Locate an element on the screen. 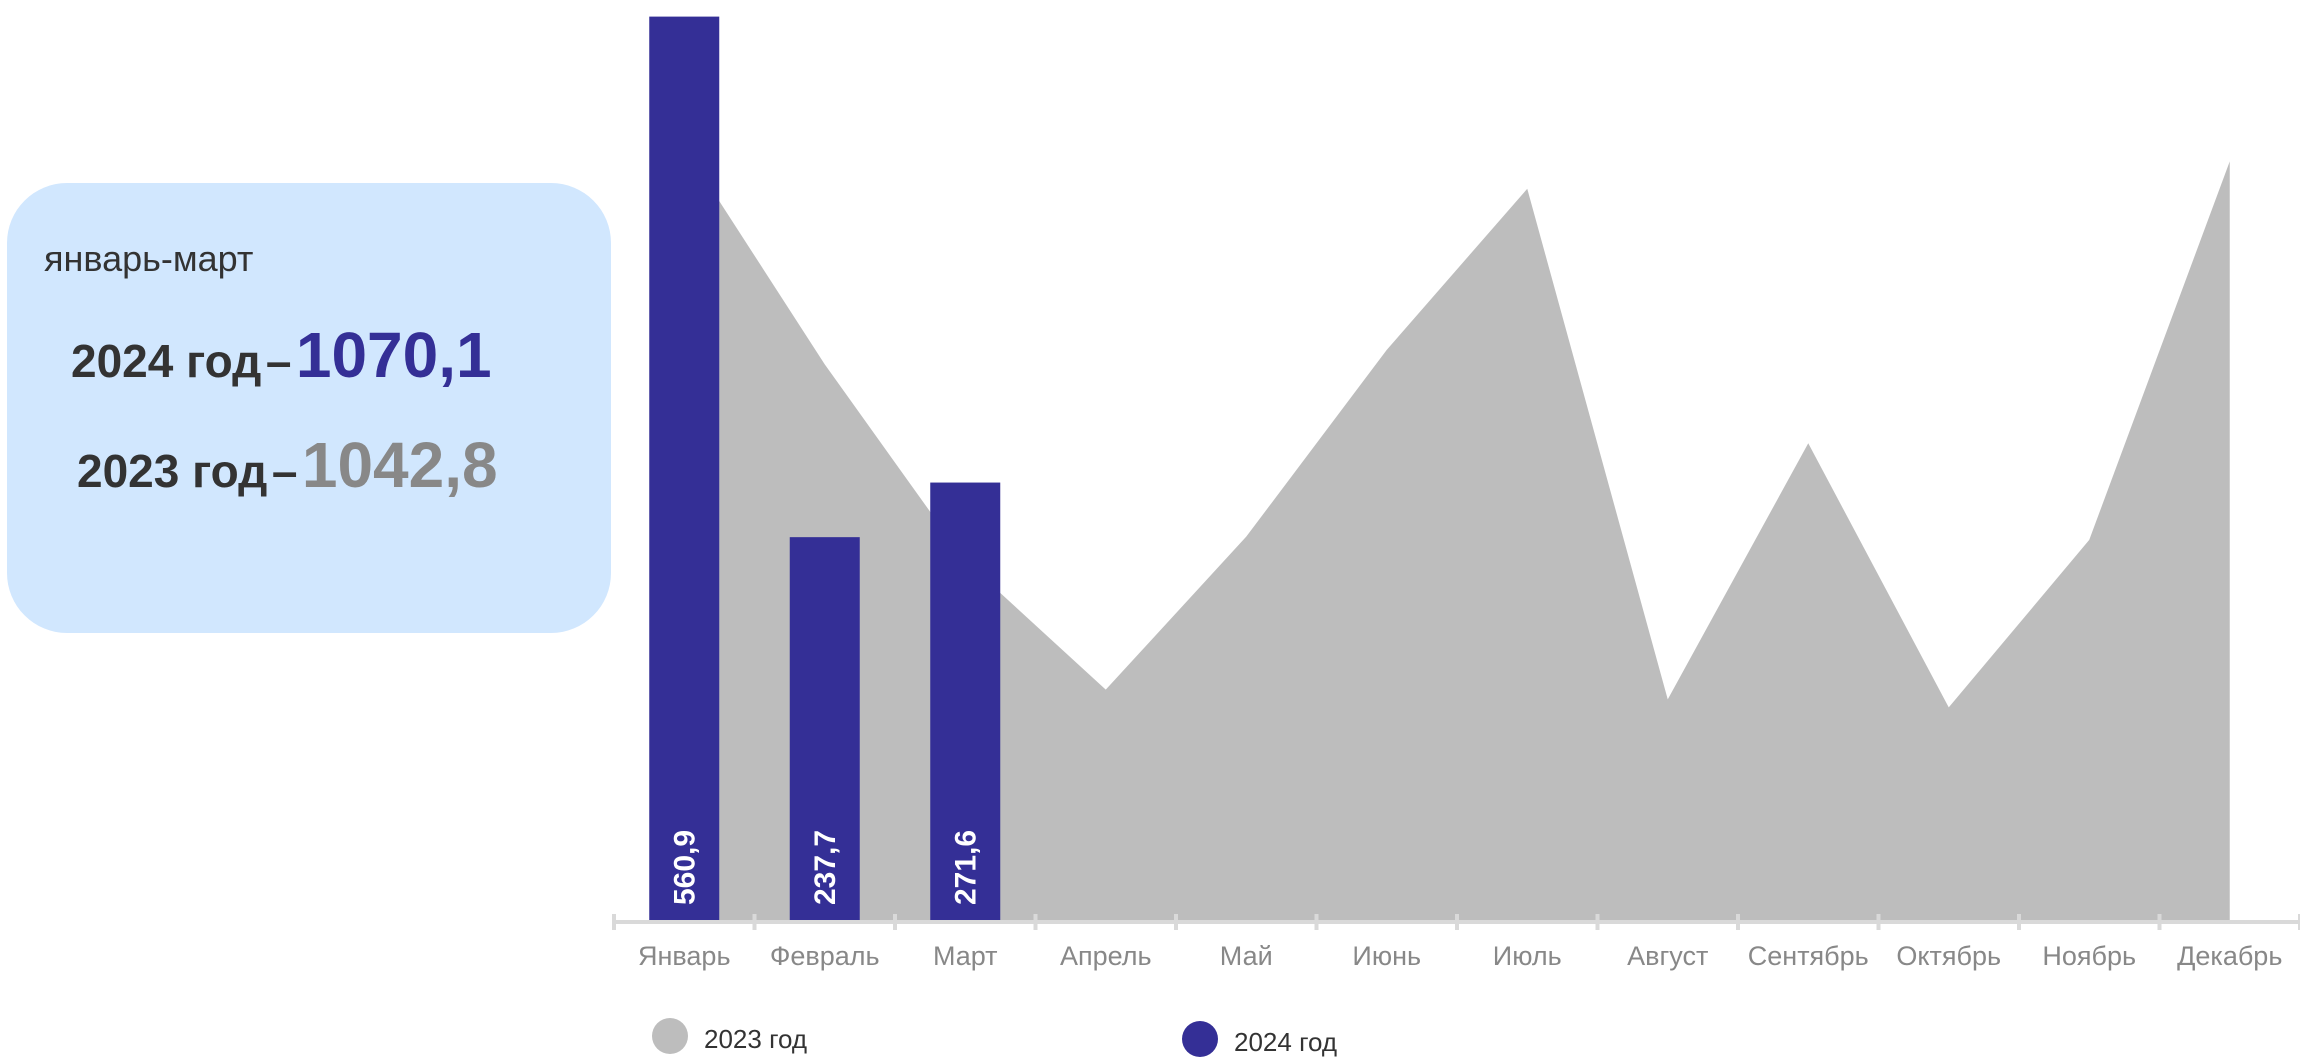 This screenshot has height=1061, width=2300. summary-total-2024: 1070,1 is located at coordinates (393, 355).